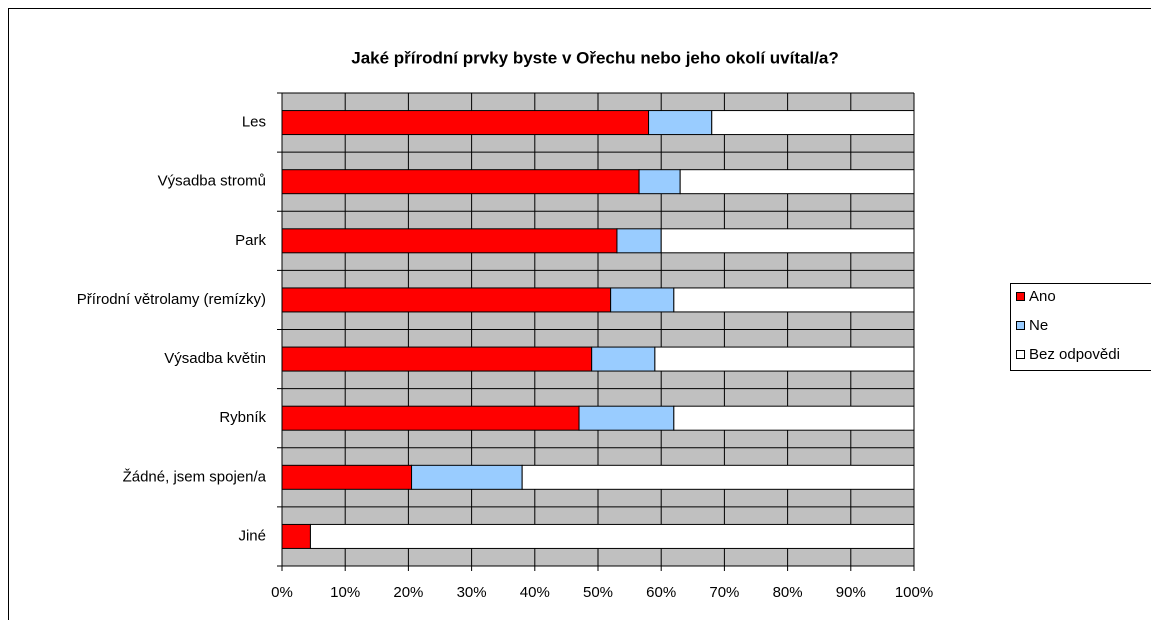  What do you see at coordinates (408, 592) in the screenshot?
I see `x-tick-label: 20%` at bounding box center [408, 592].